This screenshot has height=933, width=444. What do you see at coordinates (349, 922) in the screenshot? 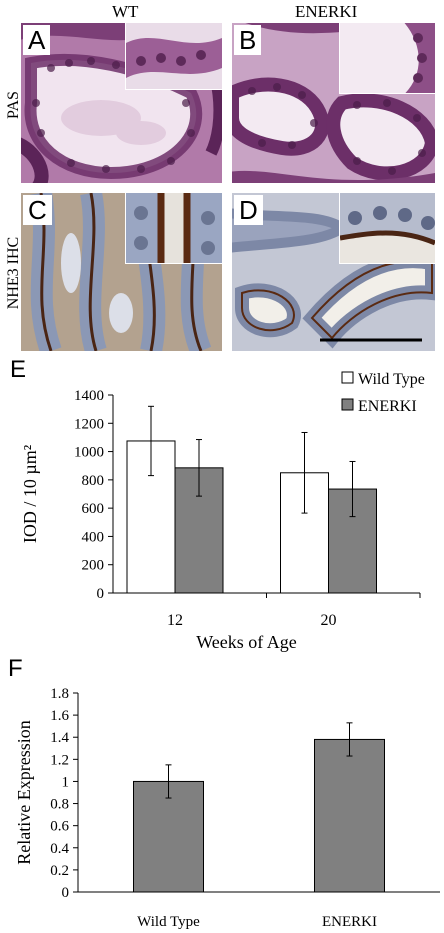
I see `x-tick-label: ENERKI` at bounding box center [349, 922].